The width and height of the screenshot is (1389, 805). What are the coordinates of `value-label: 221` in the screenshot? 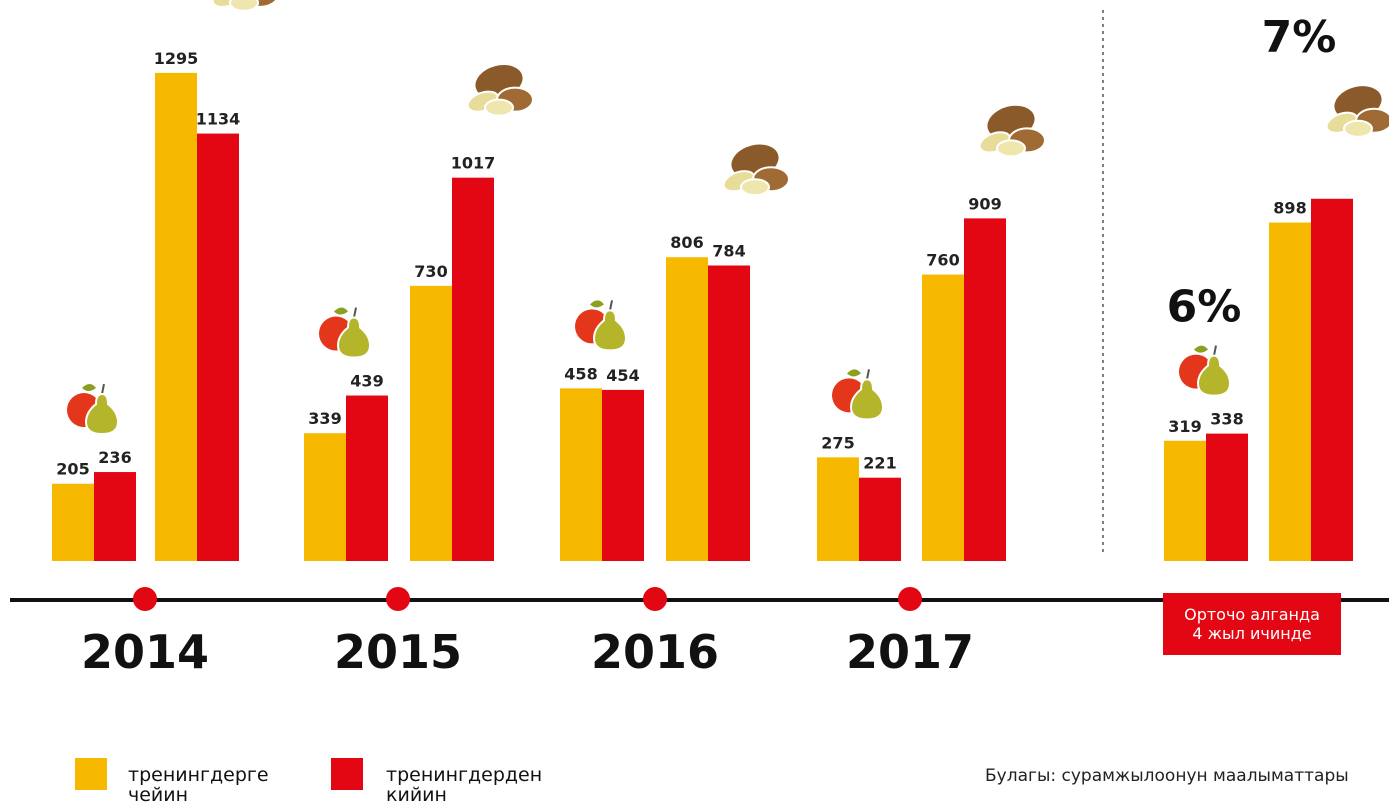 It's located at (879, 463).